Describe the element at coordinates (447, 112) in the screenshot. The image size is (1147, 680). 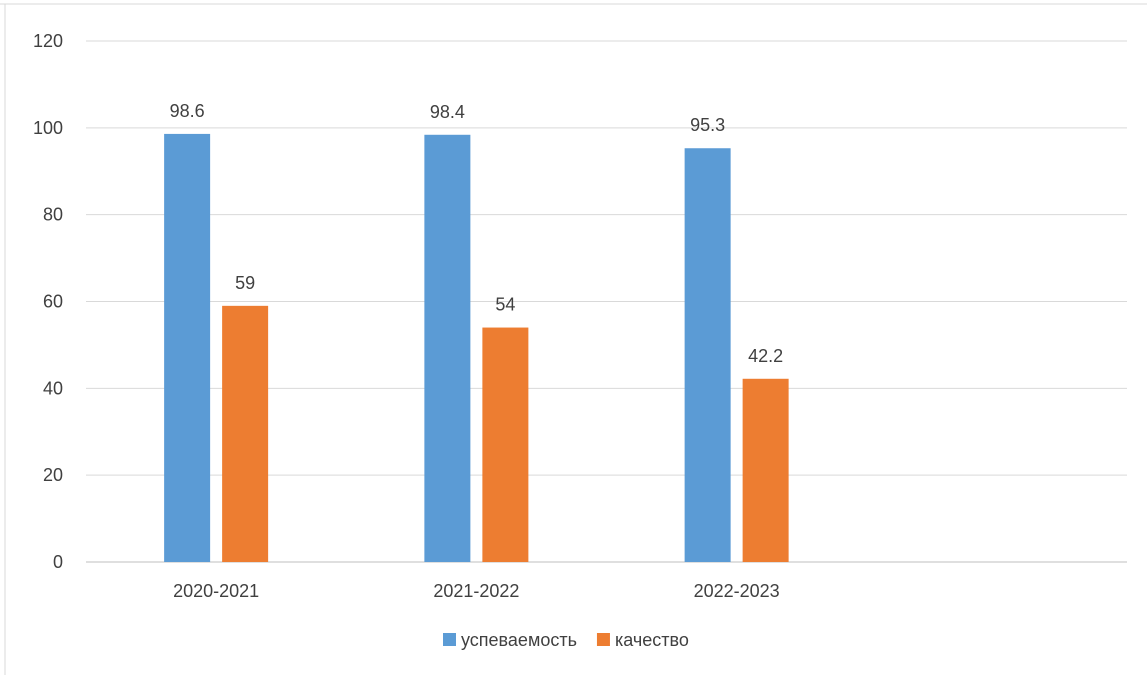
I see `data-label: 98.4` at that location.